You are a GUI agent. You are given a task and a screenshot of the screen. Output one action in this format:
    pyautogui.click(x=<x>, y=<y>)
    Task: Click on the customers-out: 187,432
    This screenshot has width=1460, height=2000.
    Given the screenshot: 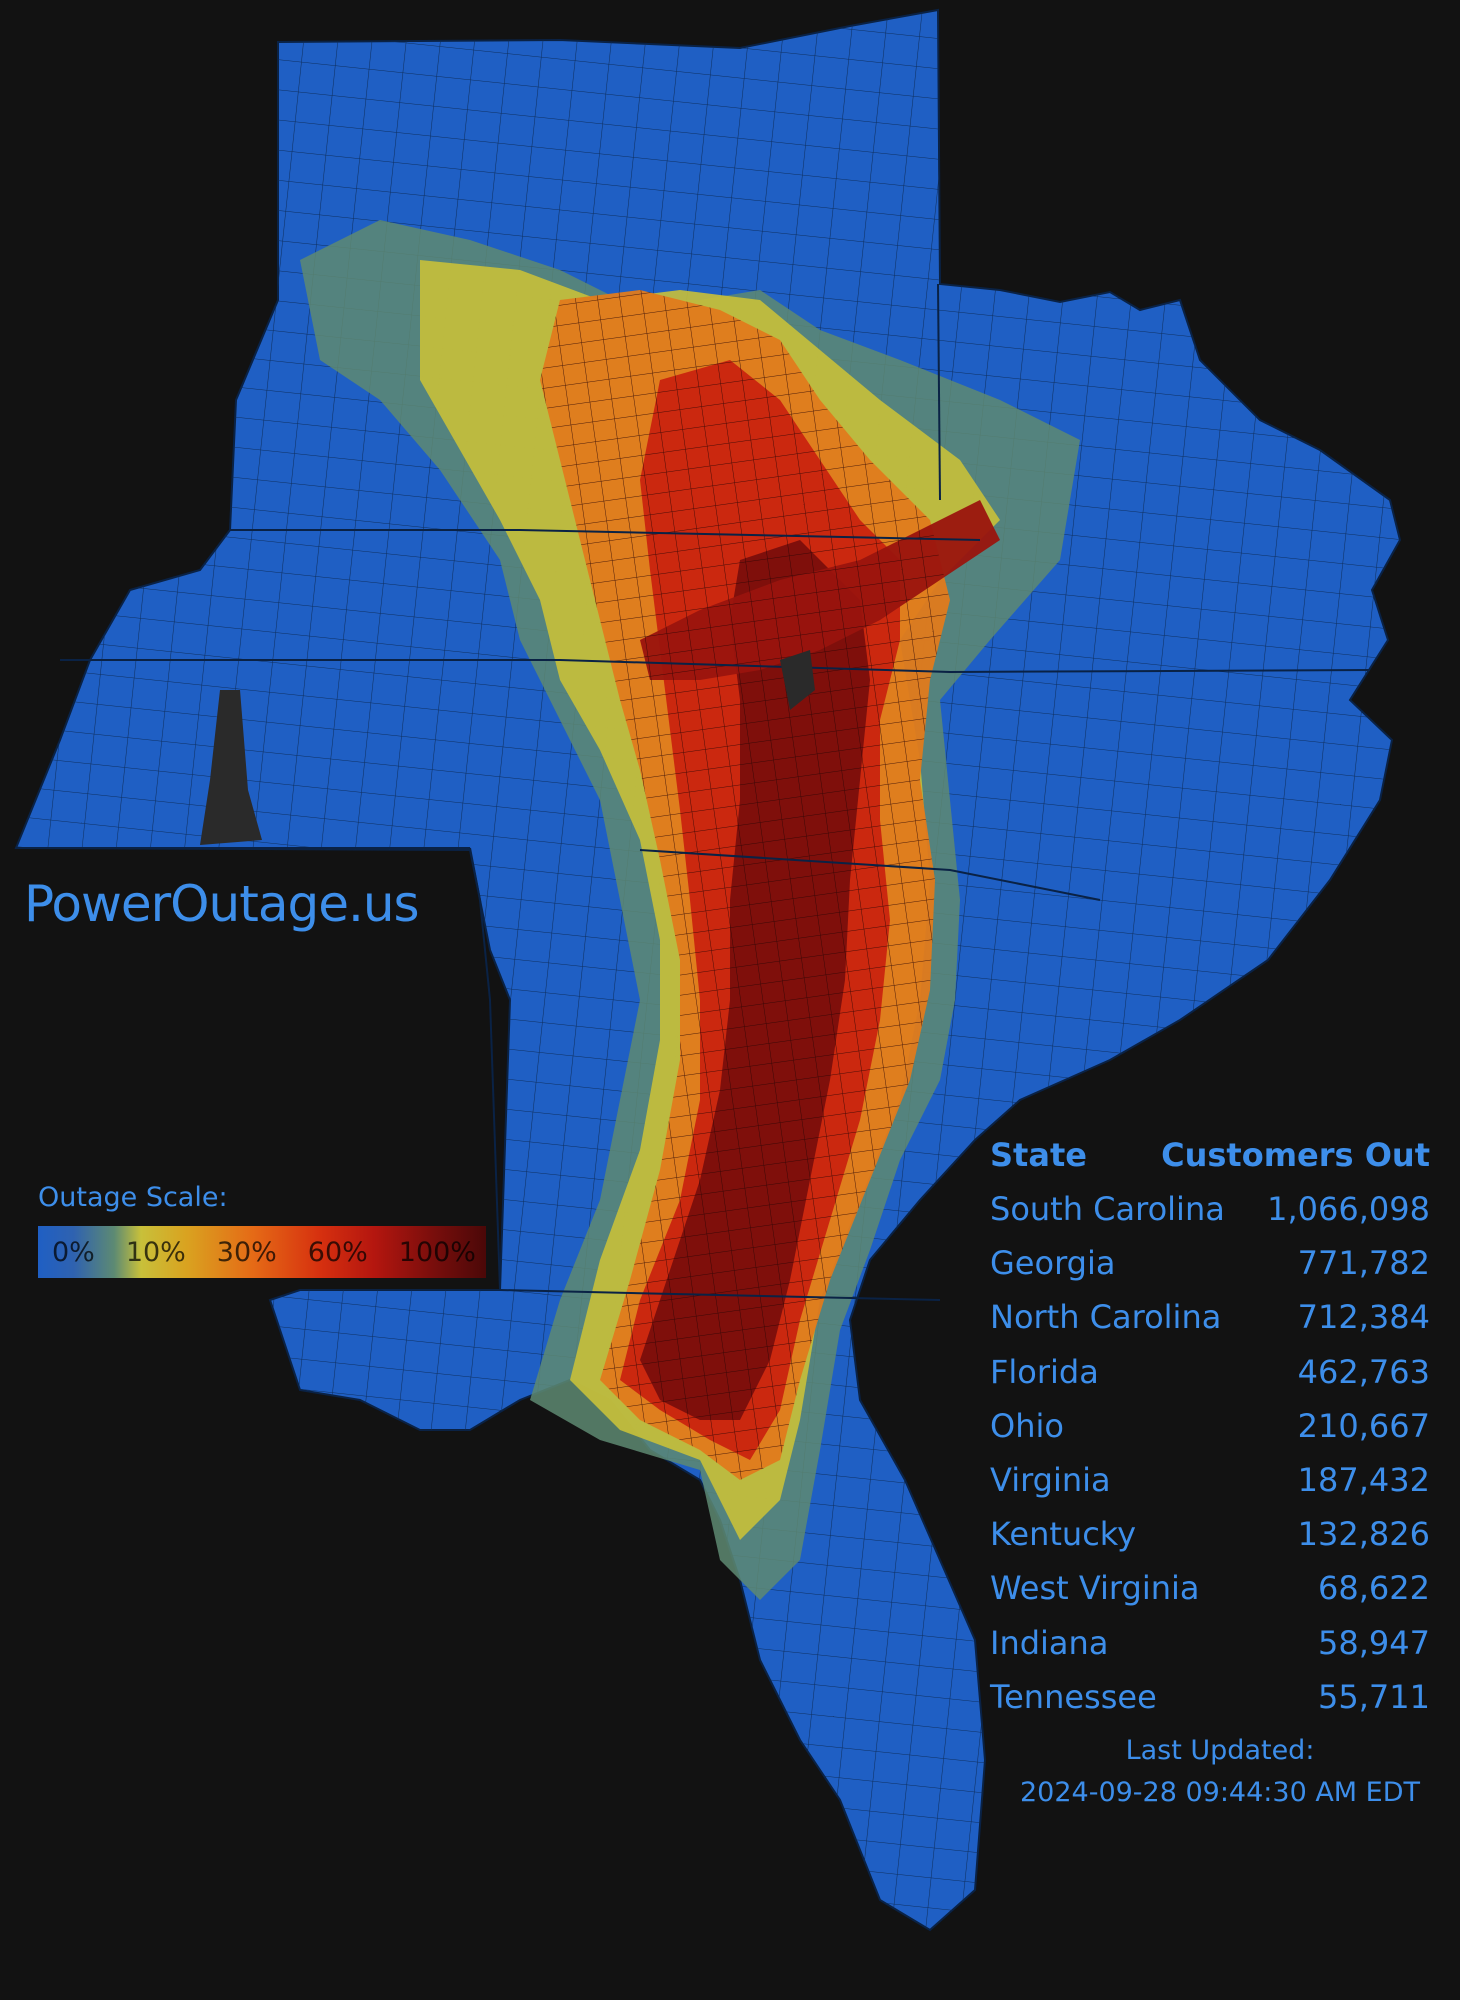 What is the action you would take?
    pyautogui.click(x=1363, y=1480)
    